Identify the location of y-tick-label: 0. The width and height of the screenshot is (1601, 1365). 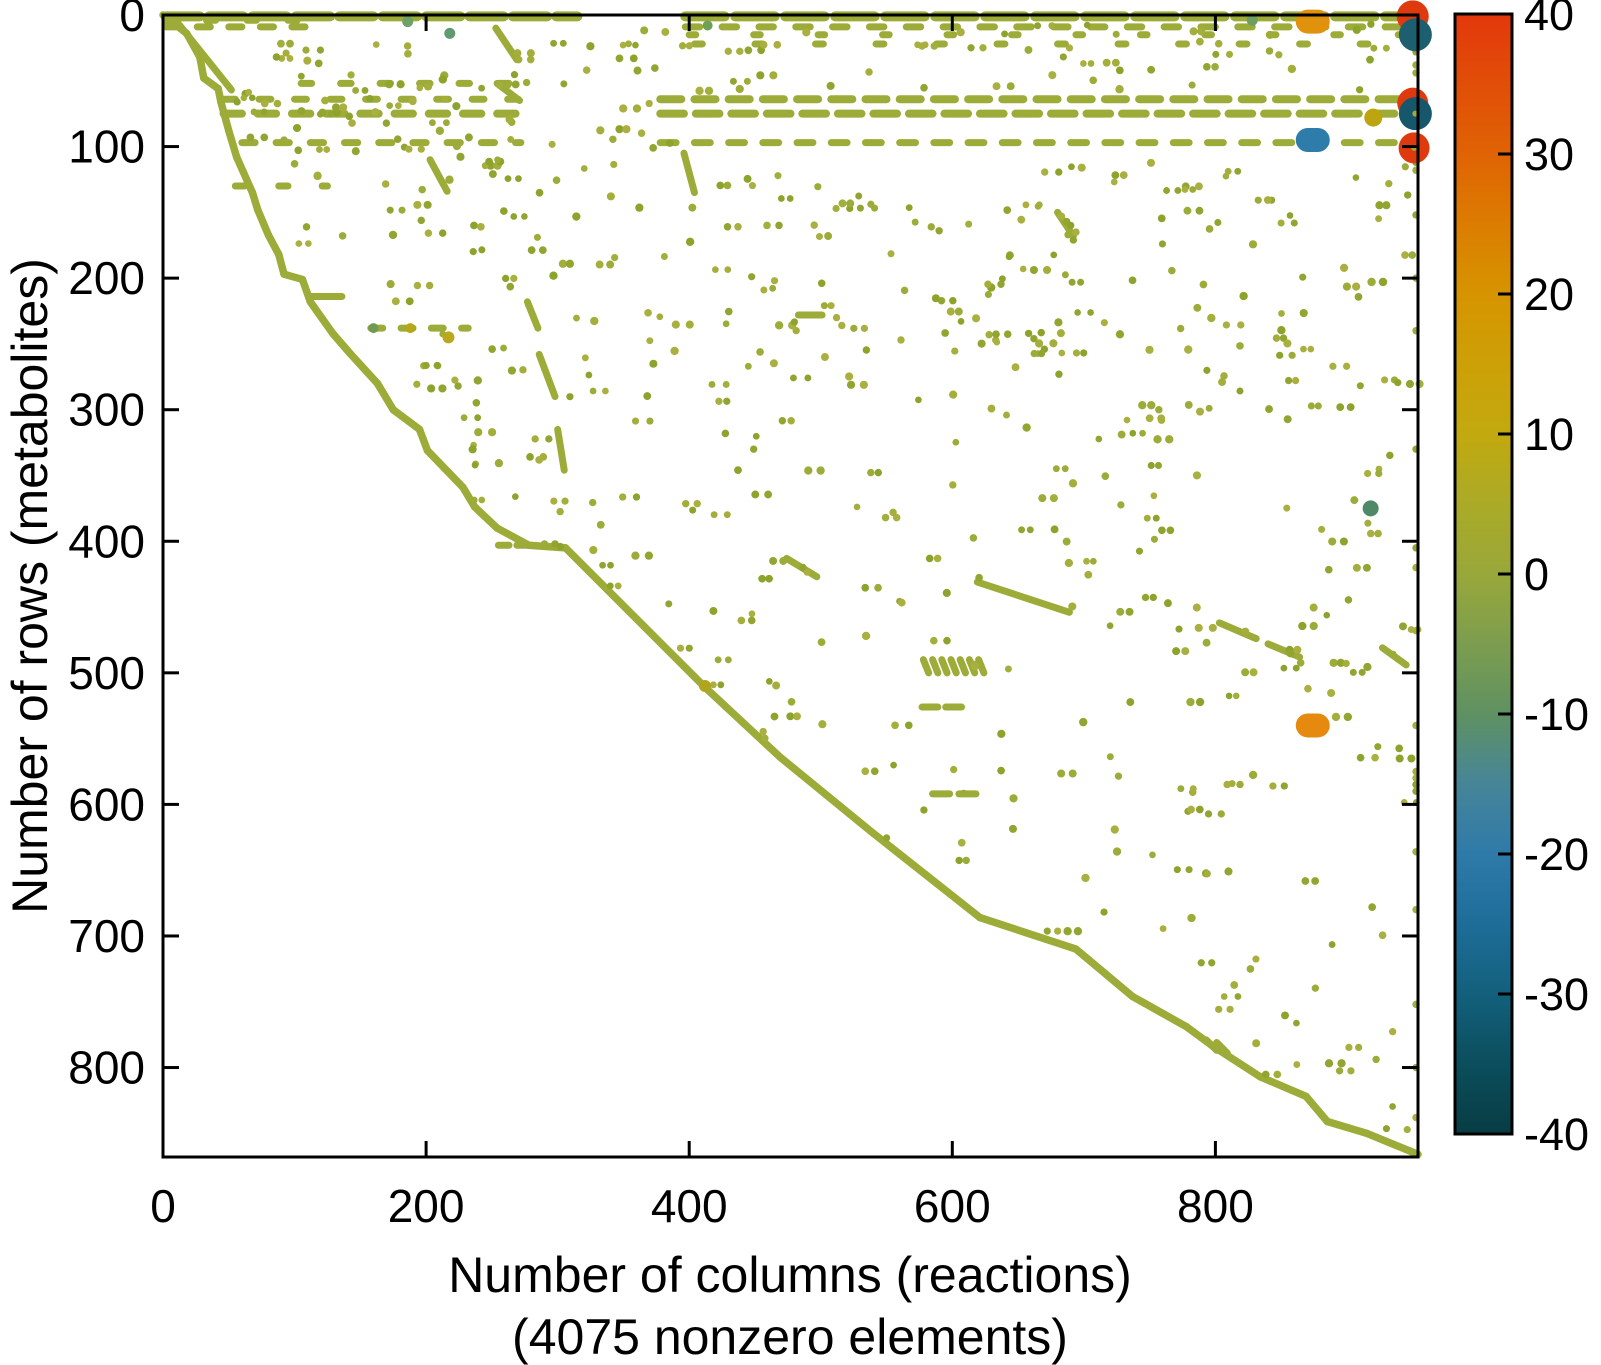
(132, 20).